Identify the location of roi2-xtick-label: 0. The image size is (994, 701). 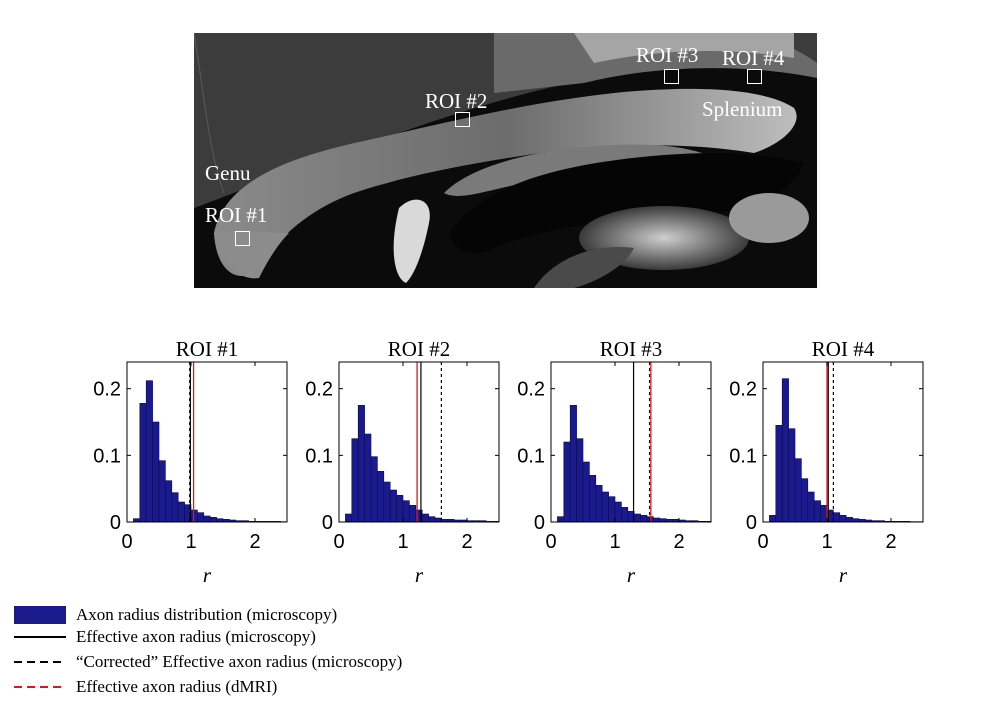
(338, 542).